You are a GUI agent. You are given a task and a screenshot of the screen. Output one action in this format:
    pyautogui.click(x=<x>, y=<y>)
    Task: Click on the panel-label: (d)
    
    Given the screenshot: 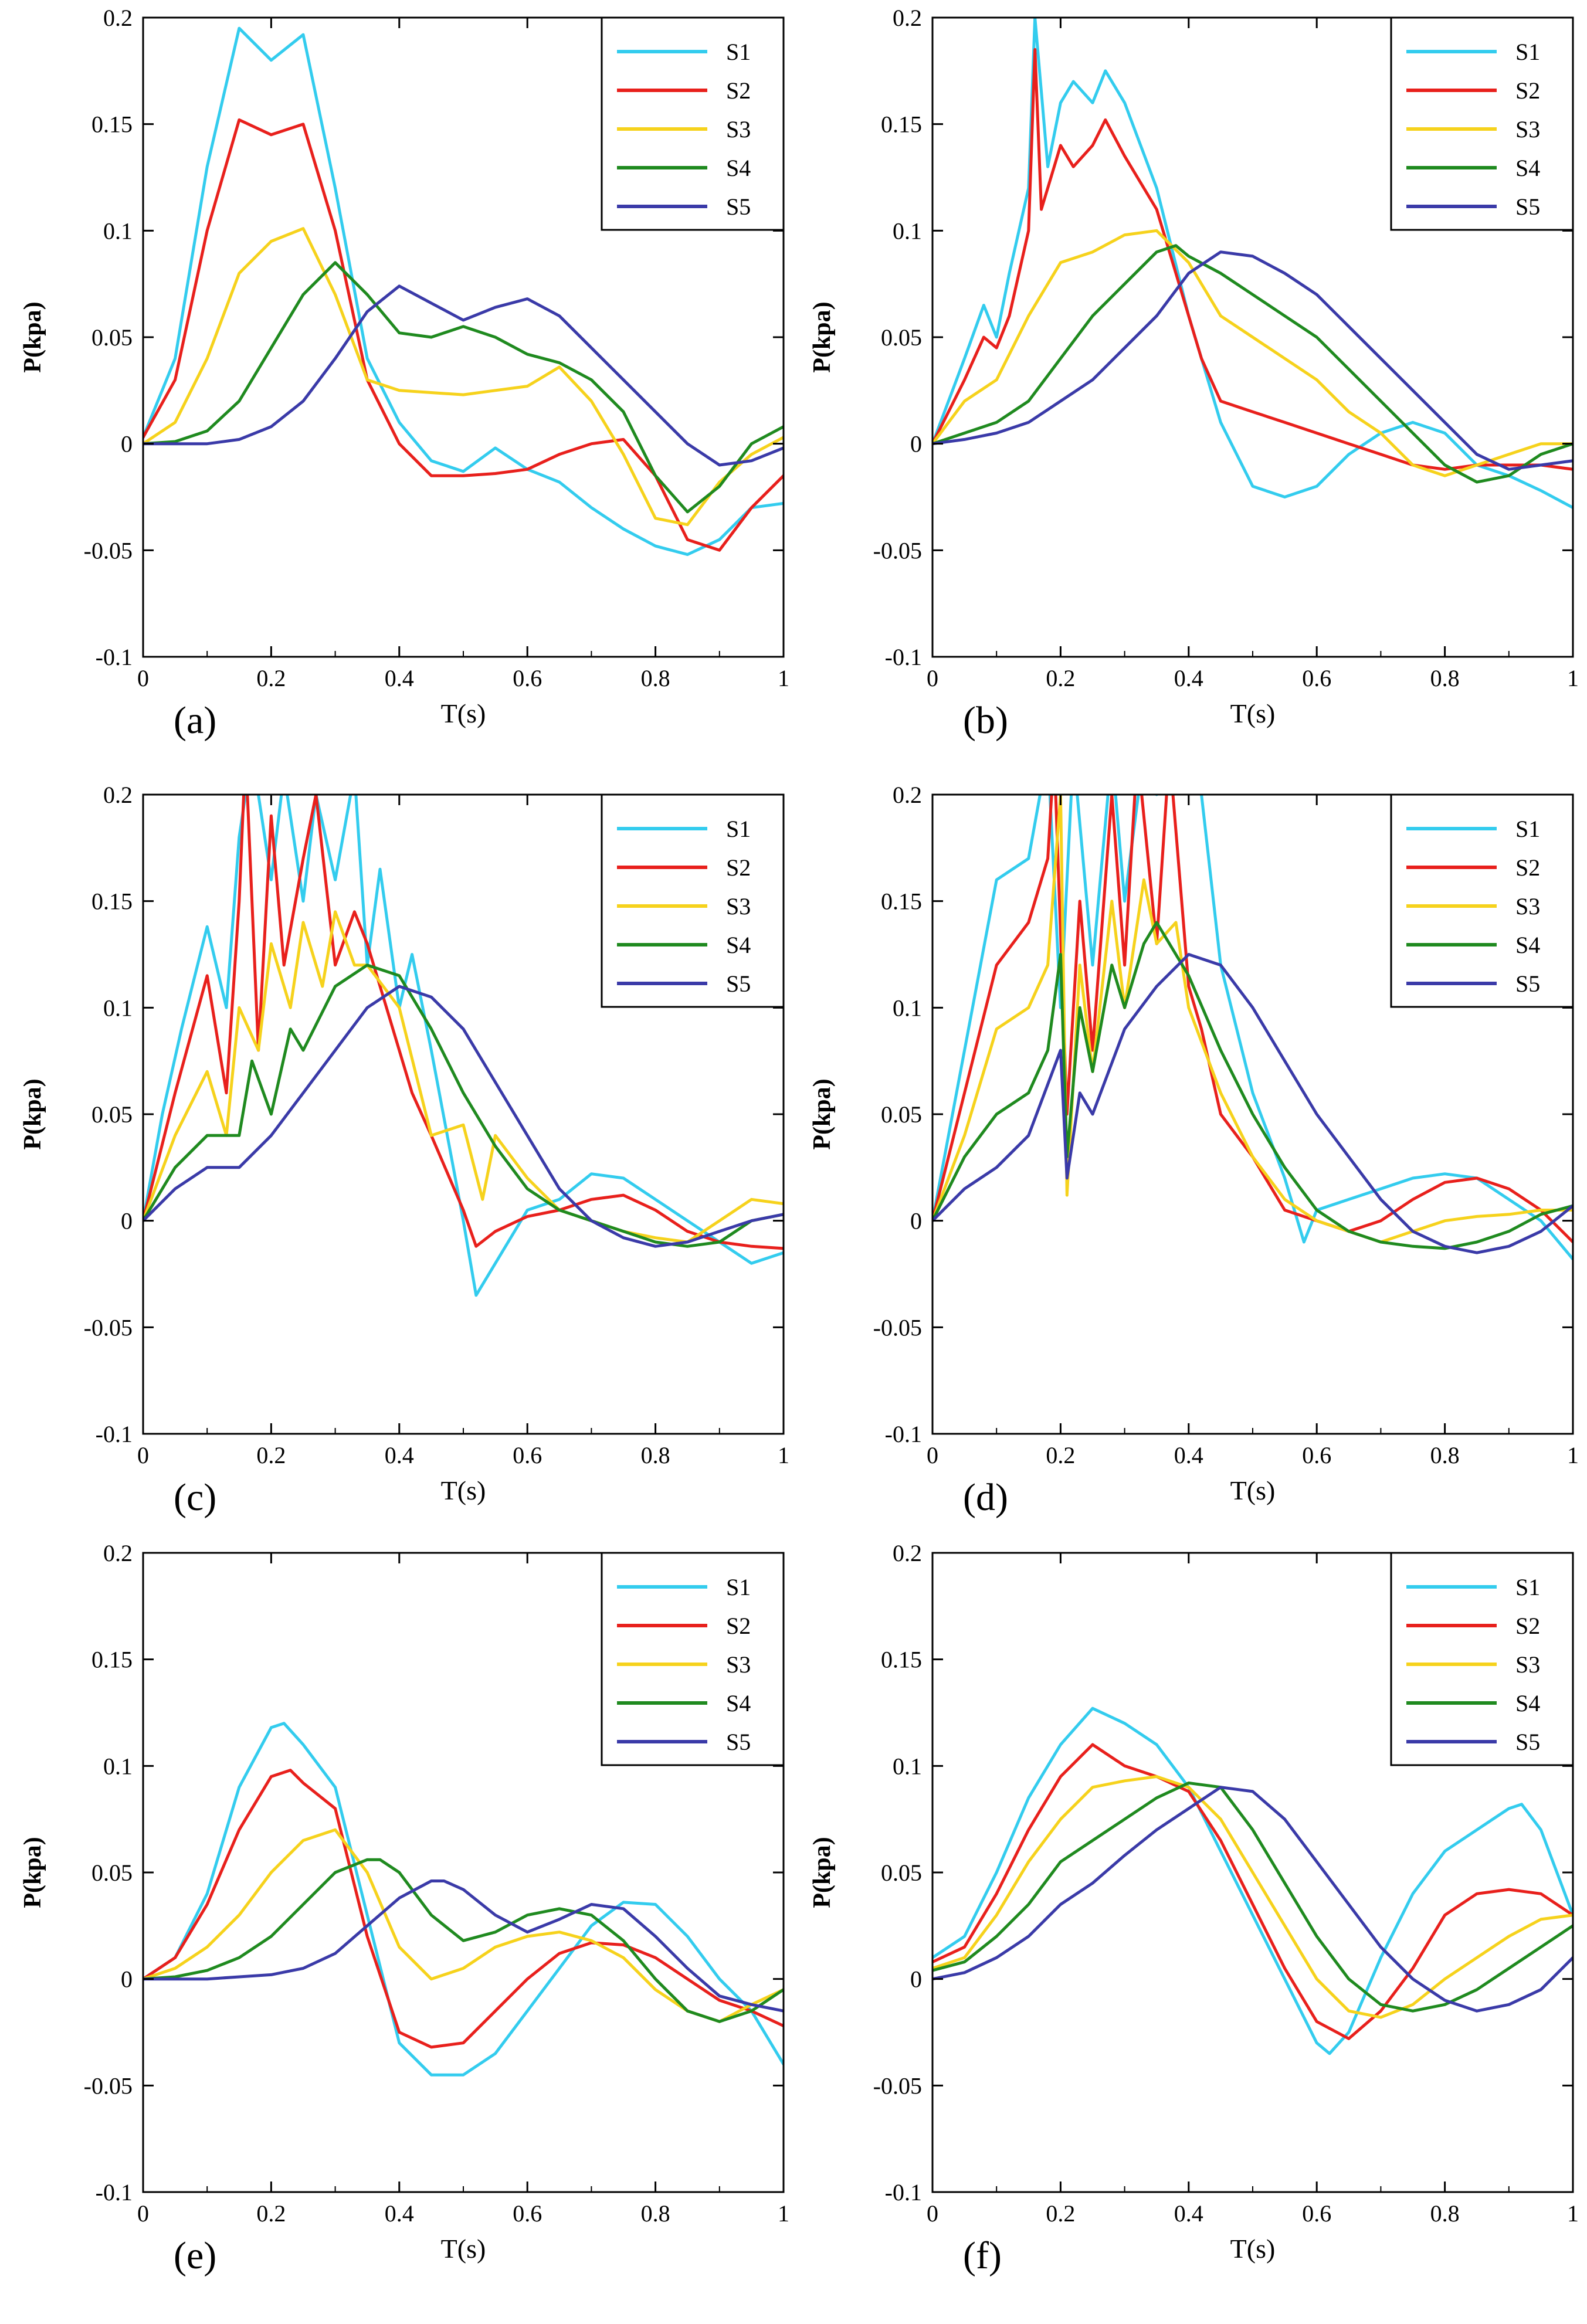 What is the action you would take?
    pyautogui.click(x=985, y=1497)
    